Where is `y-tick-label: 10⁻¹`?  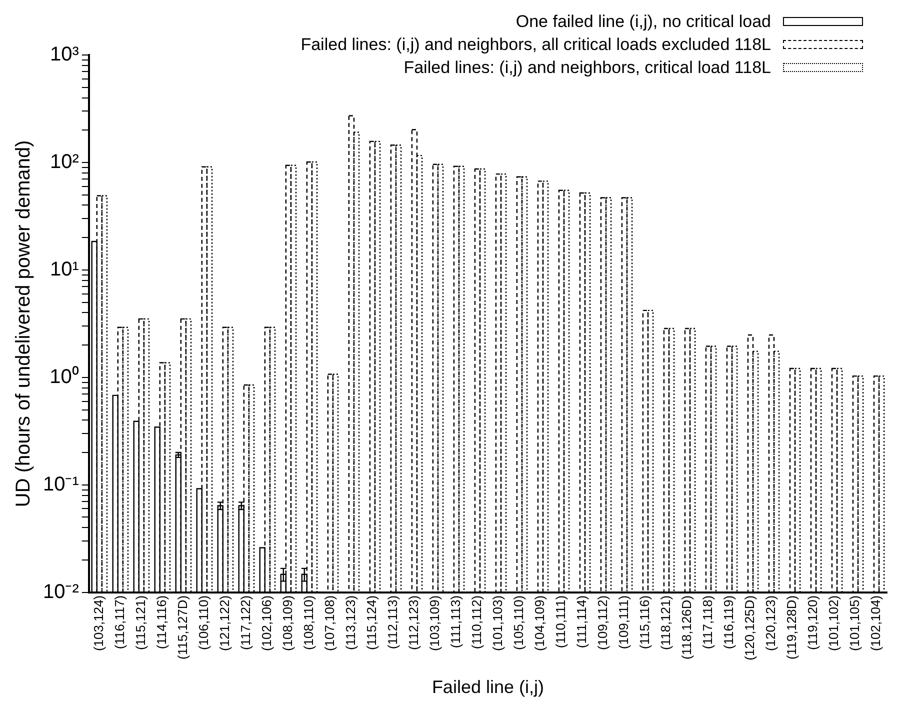 y-tick-label: 10⁻¹ is located at coordinates (61, 484).